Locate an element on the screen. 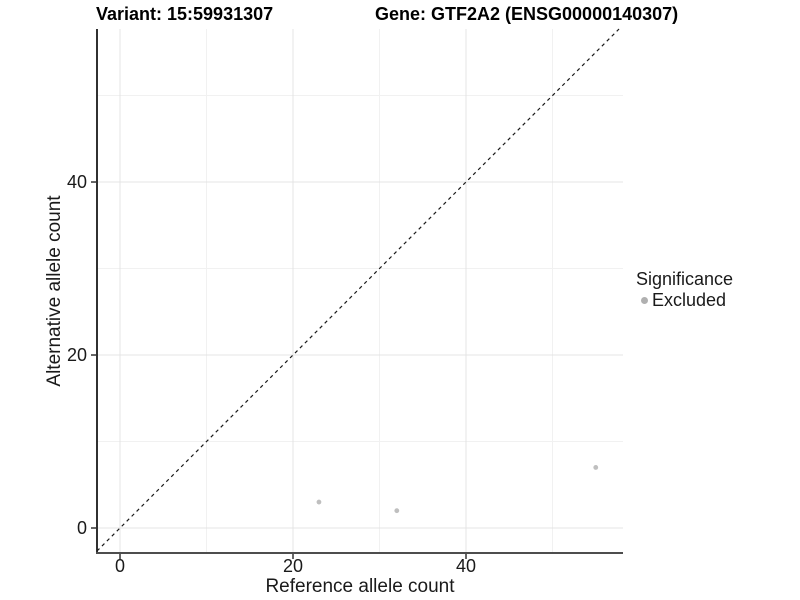 This screenshot has height=600, width=800. x-tick-label: 20 is located at coordinates (293, 566).